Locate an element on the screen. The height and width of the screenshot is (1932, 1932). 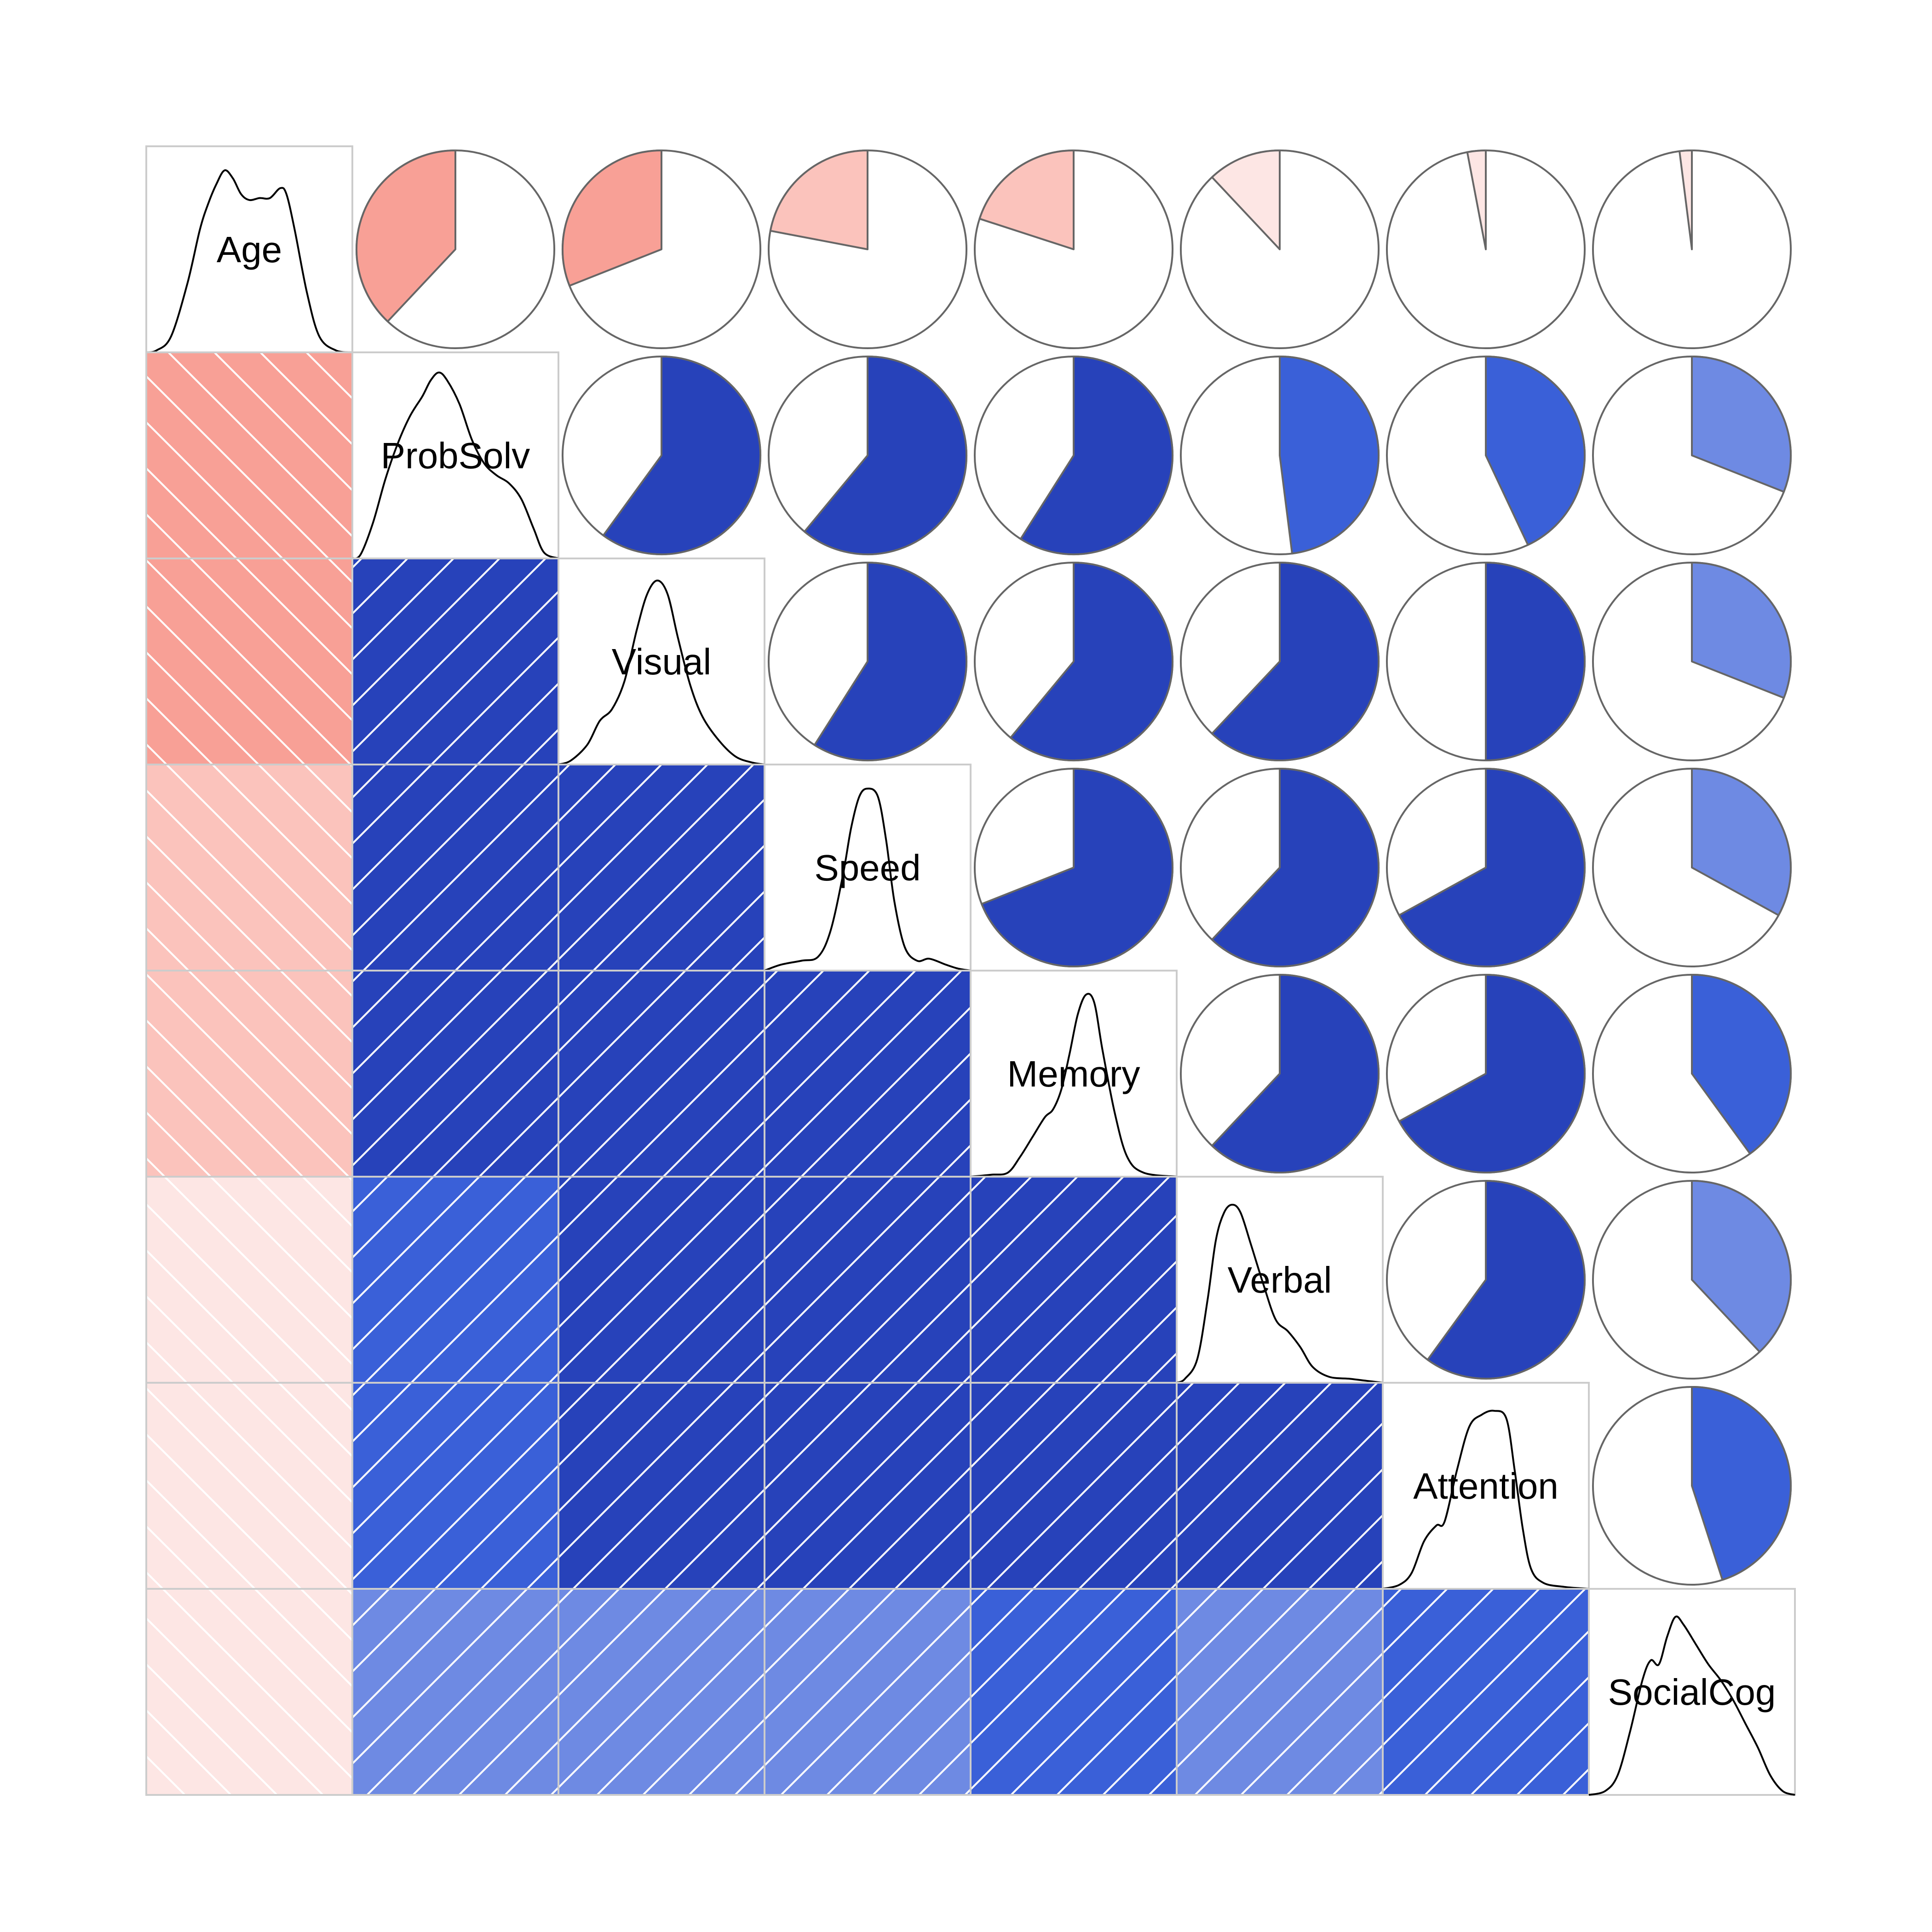
diagonal-cell-socialcog: SocialCog is located at coordinates (1692, 1692).